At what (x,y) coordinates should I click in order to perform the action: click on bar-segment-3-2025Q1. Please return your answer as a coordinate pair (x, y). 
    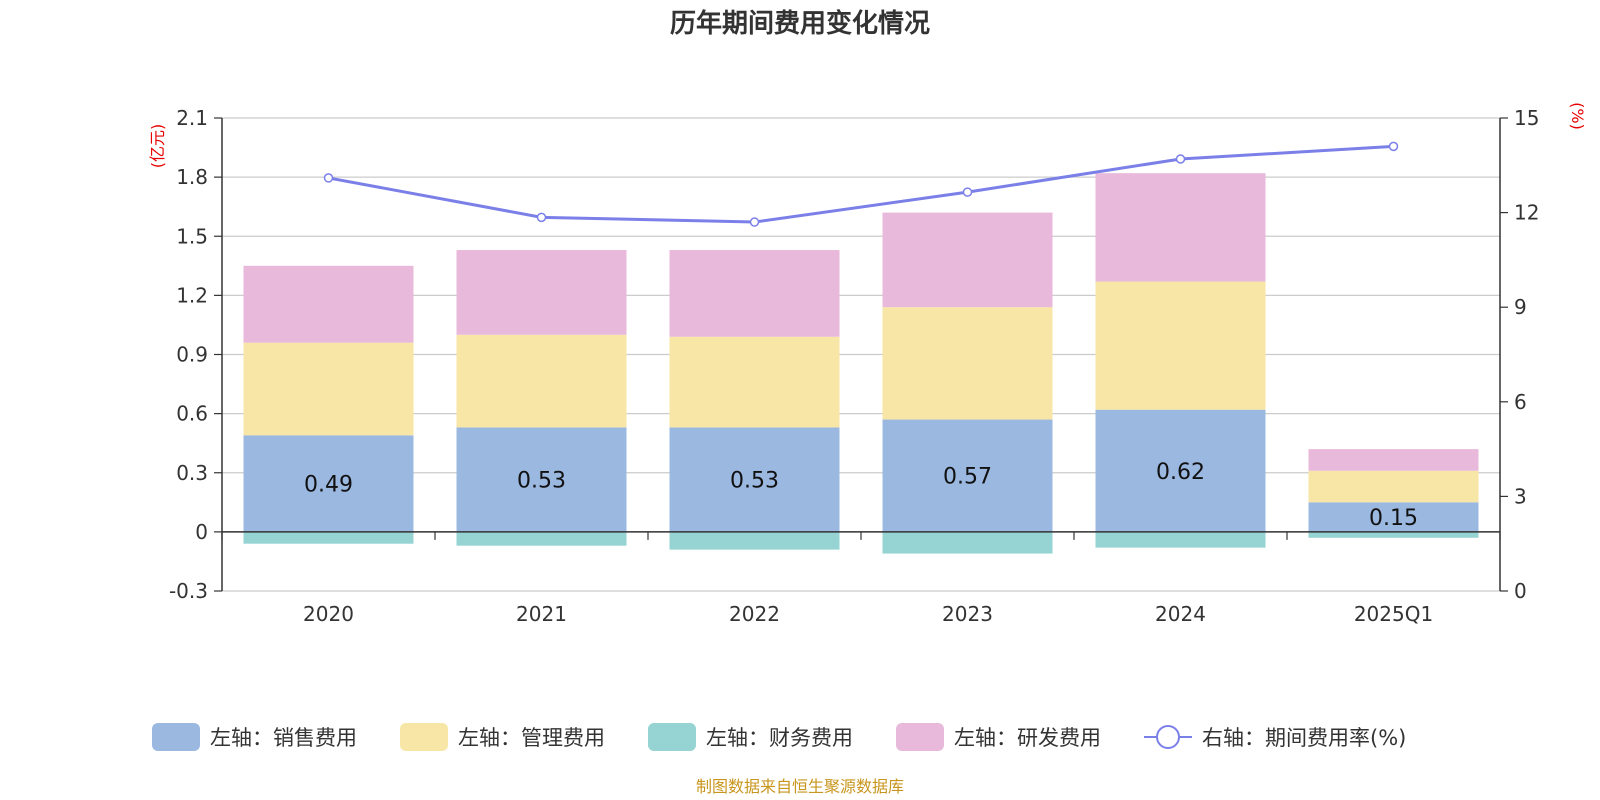
    Looking at the image, I should click on (1393, 534).